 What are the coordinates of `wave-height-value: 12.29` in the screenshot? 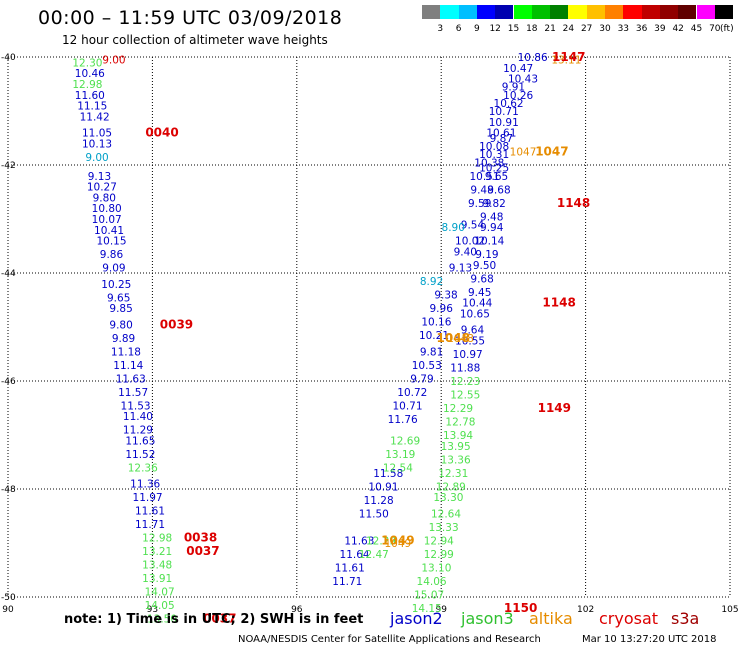 It's located at (381, 541).